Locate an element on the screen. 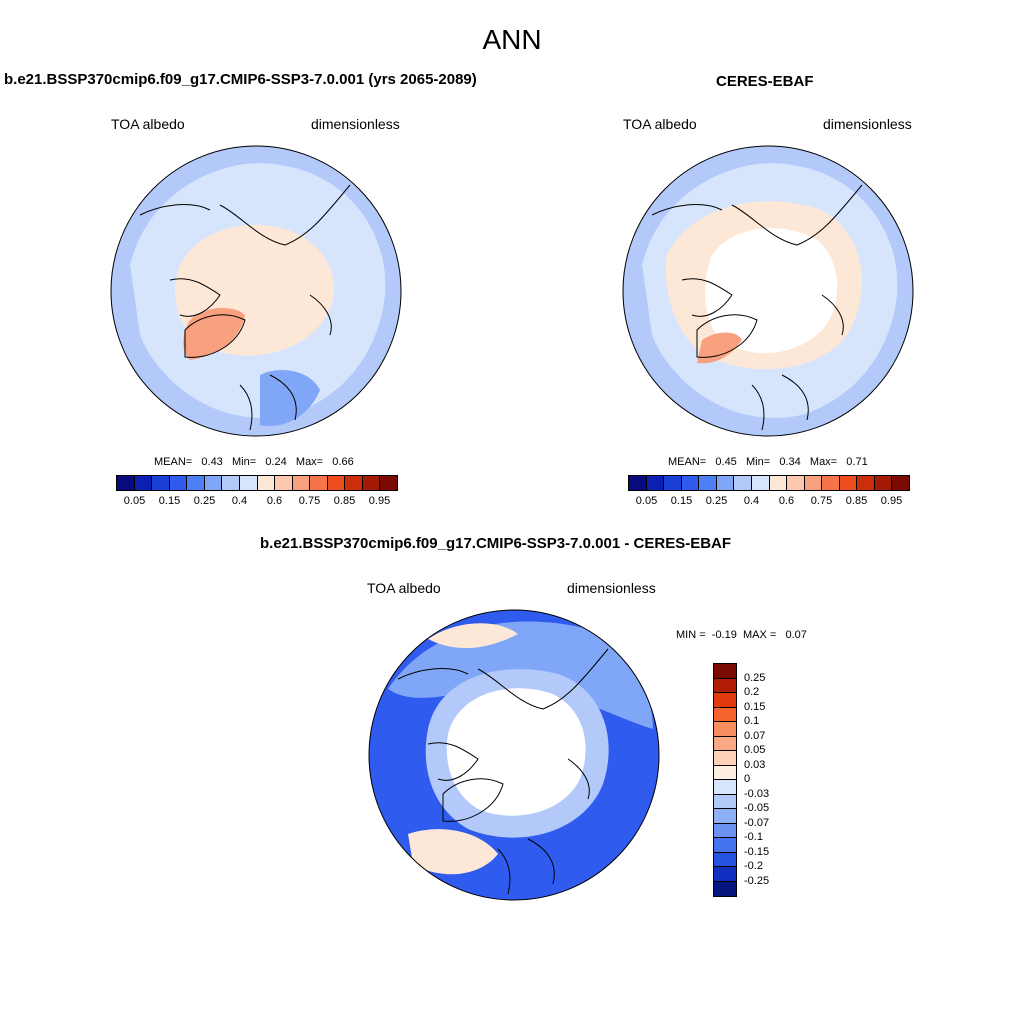 The height and width of the screenshot is (1024, 1024). colorbar-tick-label: 0.95 is located at coordinates (379, 501).